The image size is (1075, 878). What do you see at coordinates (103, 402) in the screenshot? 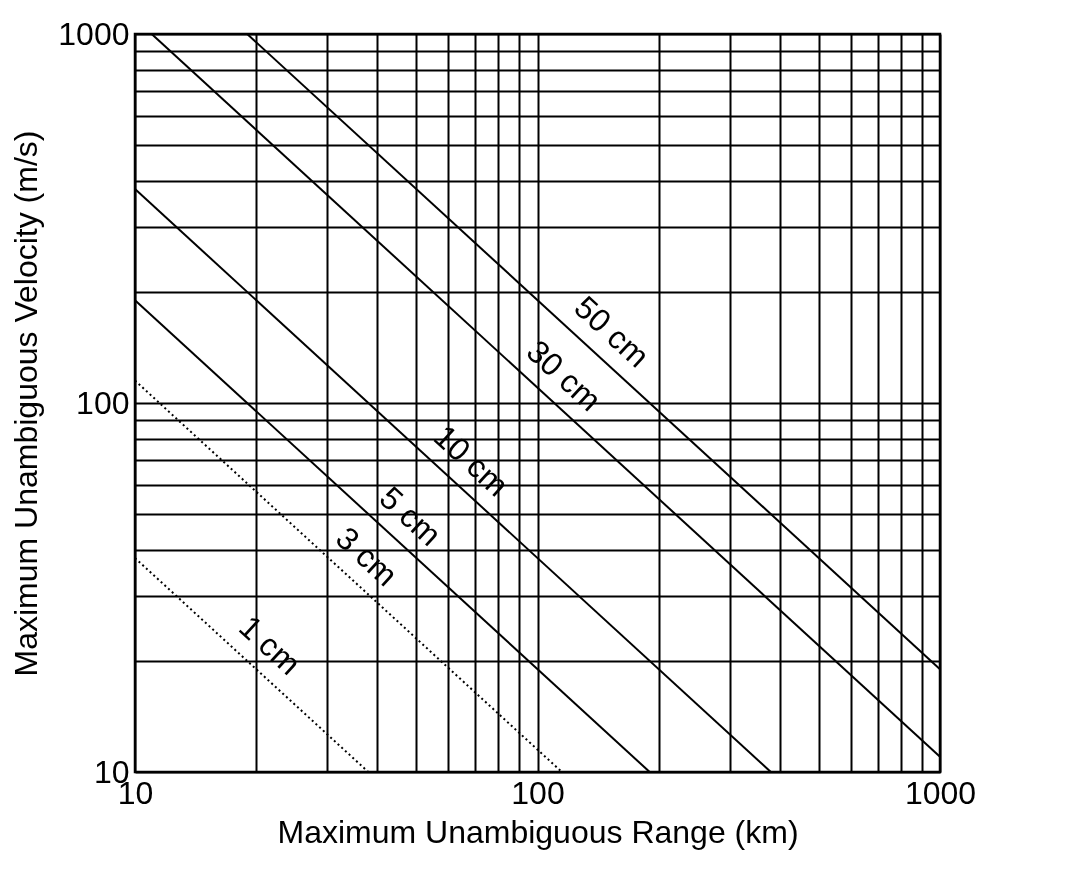
I see `y-tick-label: 100` at bounding box center [103, 402].